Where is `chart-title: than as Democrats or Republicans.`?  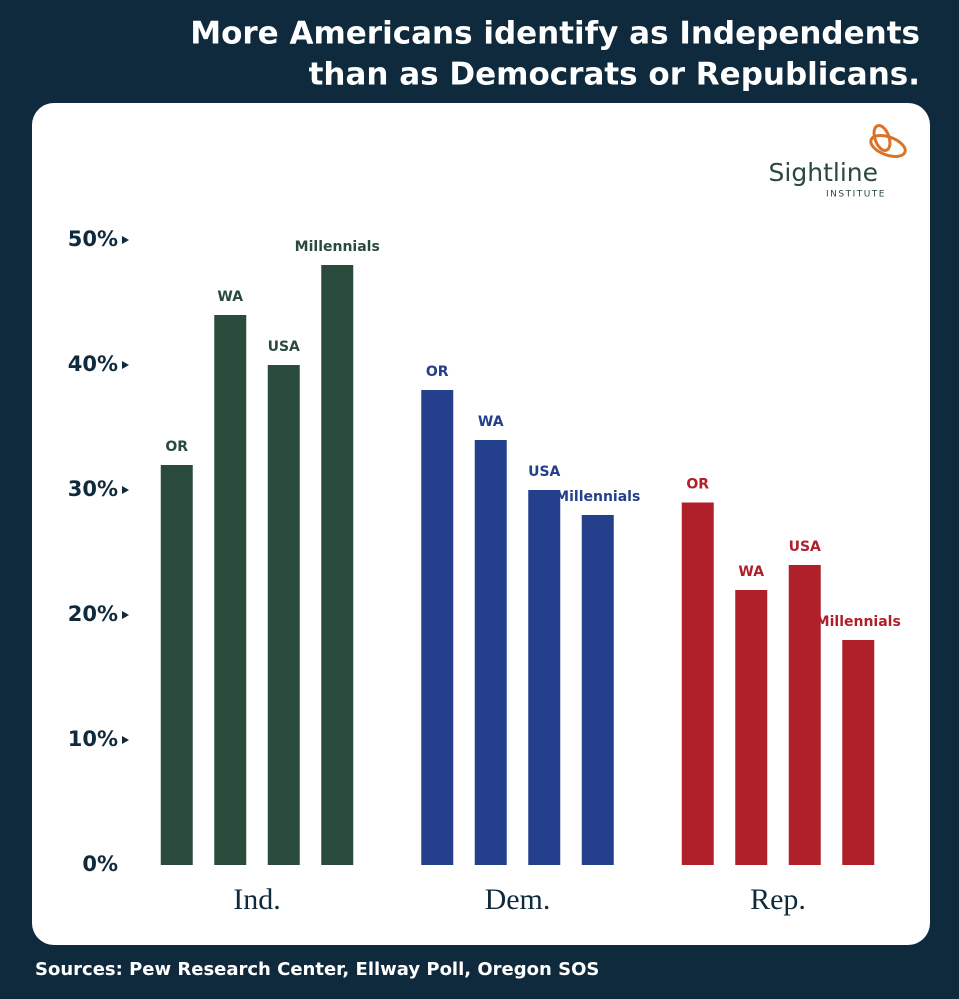 chart-title: than as Democrats or Republicans. is located at coordinates (614, 75).